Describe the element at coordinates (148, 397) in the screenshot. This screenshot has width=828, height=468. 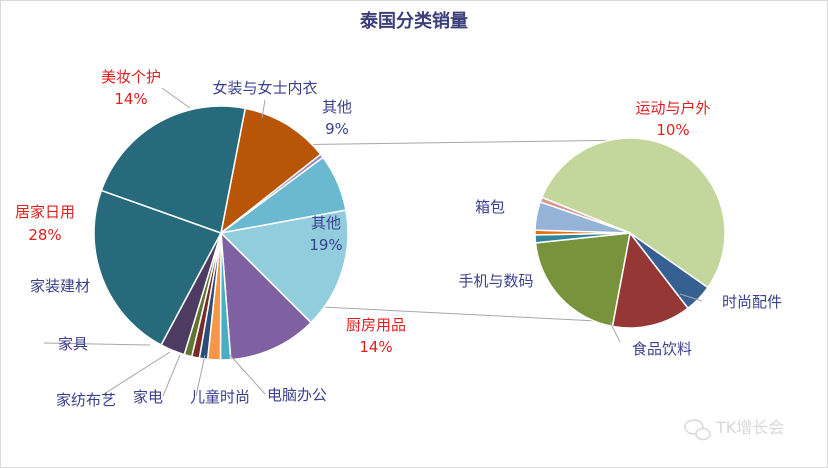
I see `label-appliance: 家电` at that location.